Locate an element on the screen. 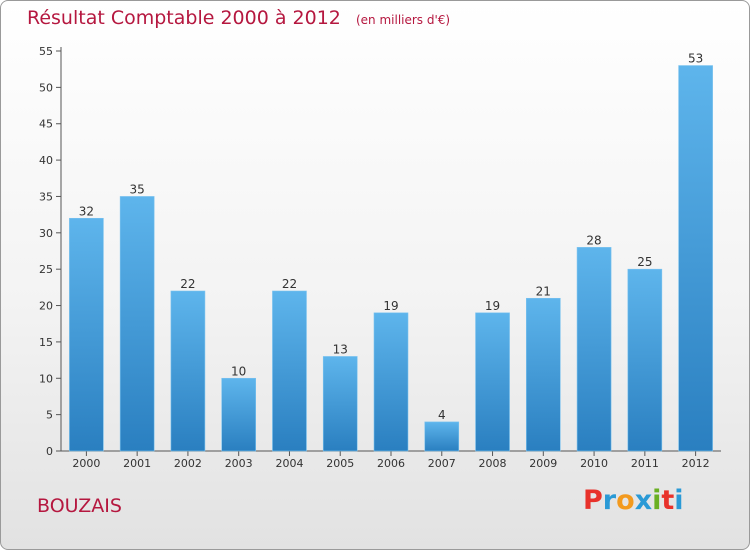  data-label: 10 is located at coordinates (238, 371).